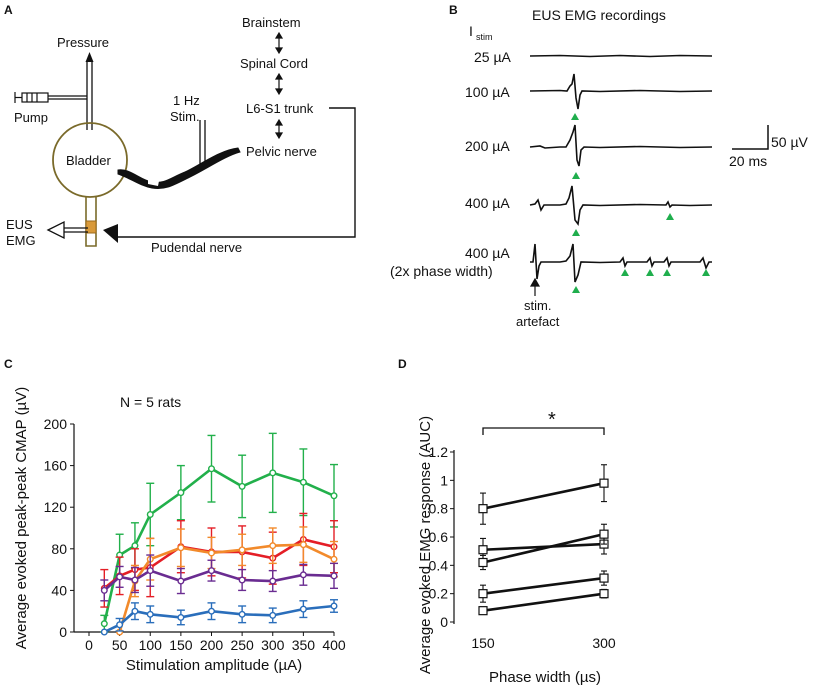 The height and width of the screenshot is (695, 825). What do you see at coordinates (750, 137) in the screenshot?
I see `scale-bar` at bounding box center [750, 137].